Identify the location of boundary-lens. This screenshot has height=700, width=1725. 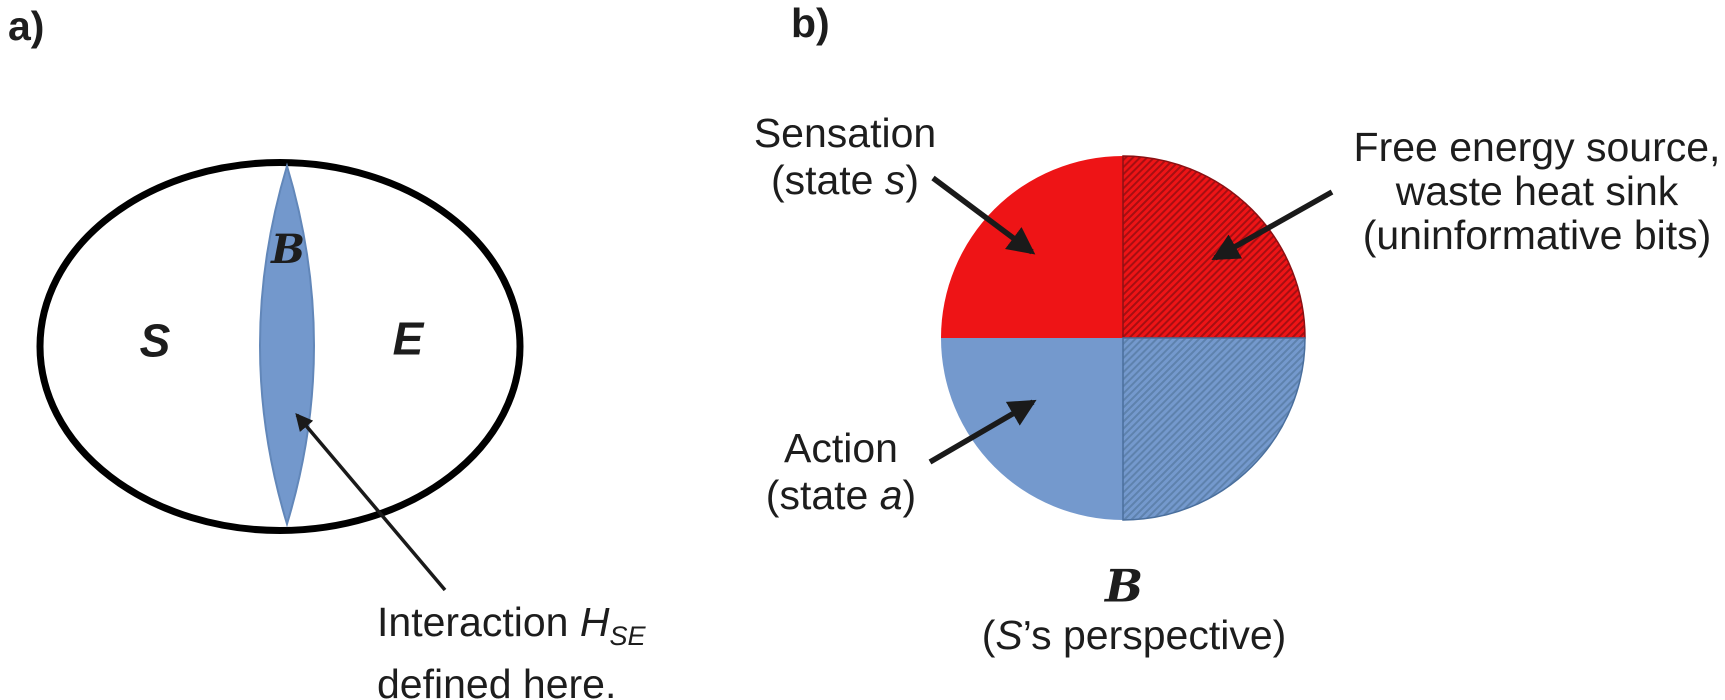
(287, 345).